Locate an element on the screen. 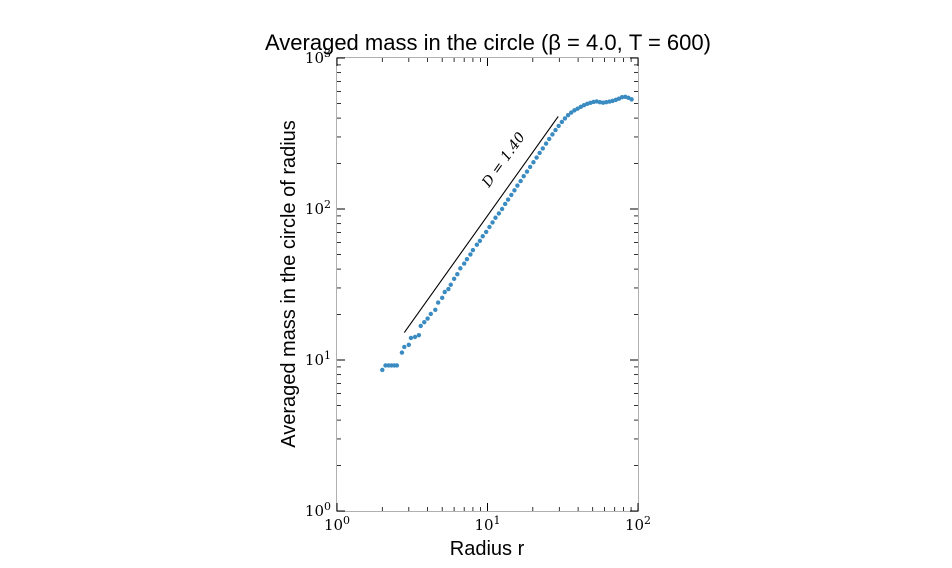 This screenshot has width=952, height=568. y-tick-label: 10¹ is located at coordinates (318, 359).